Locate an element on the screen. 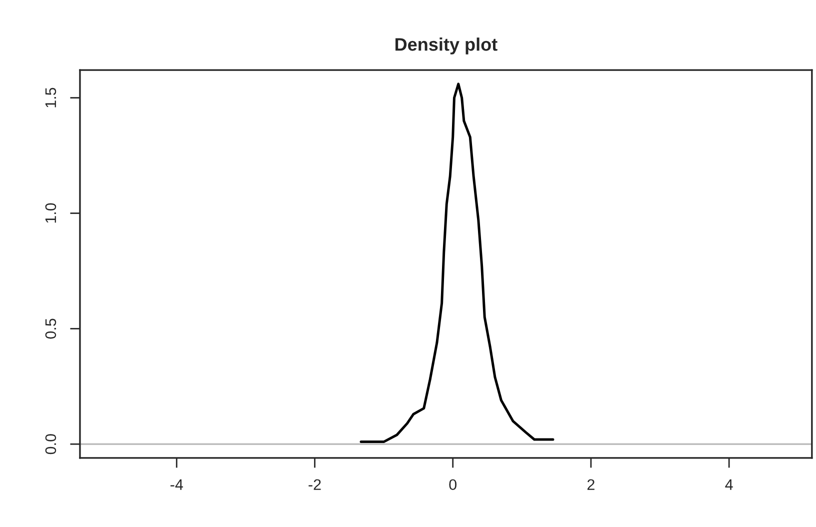 This screenshot has height=527, width=816. x-tick-label: -2 is located at coordinates (314, 484).